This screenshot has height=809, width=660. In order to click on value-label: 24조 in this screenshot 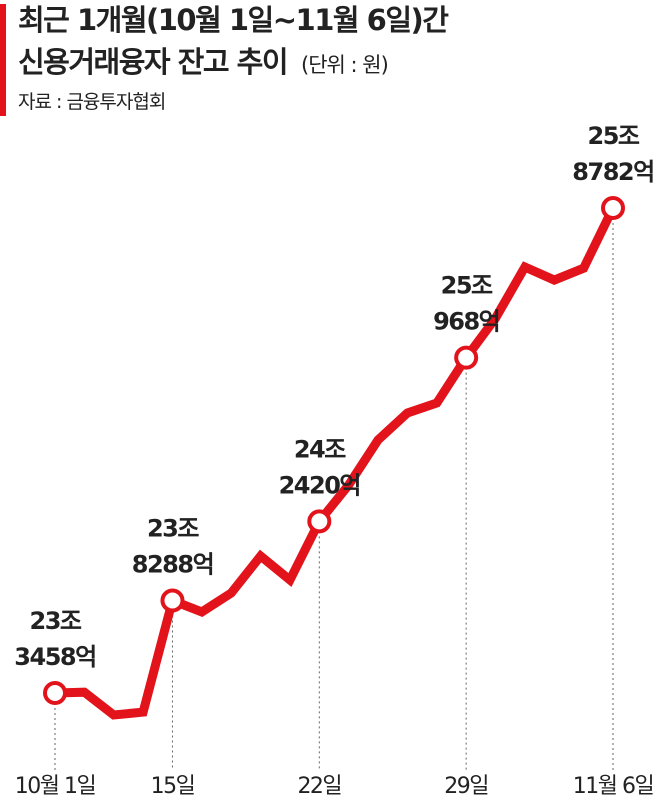, I will do `click(320, 449)`.